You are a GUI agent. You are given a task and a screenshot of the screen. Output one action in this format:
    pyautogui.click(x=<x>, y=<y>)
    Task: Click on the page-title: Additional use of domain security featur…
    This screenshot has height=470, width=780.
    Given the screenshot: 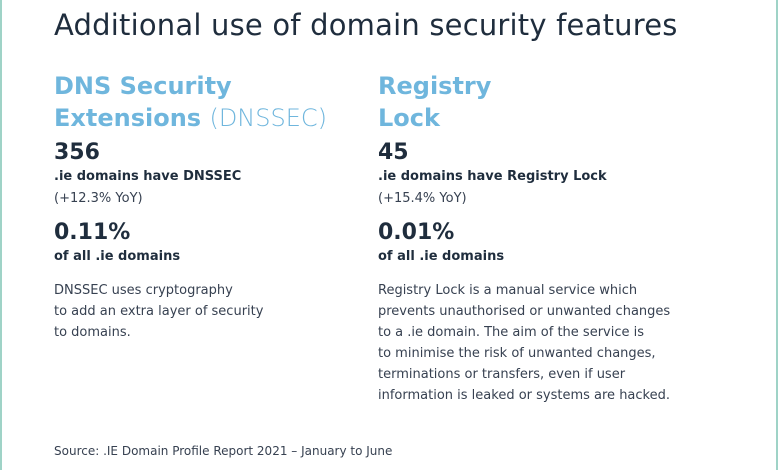 What is the action you would take?
    pyautogui.click(x=366, y=25)
    